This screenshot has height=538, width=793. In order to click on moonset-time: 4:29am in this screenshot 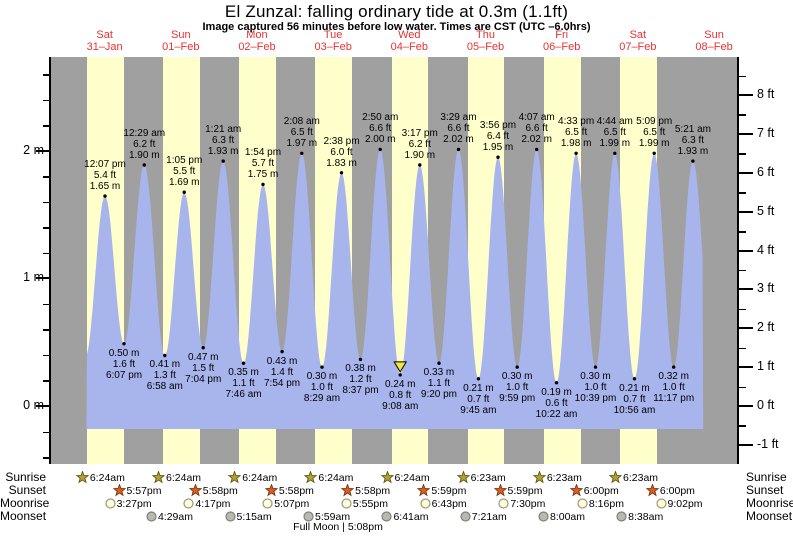, I will do `click(169, 516)`.